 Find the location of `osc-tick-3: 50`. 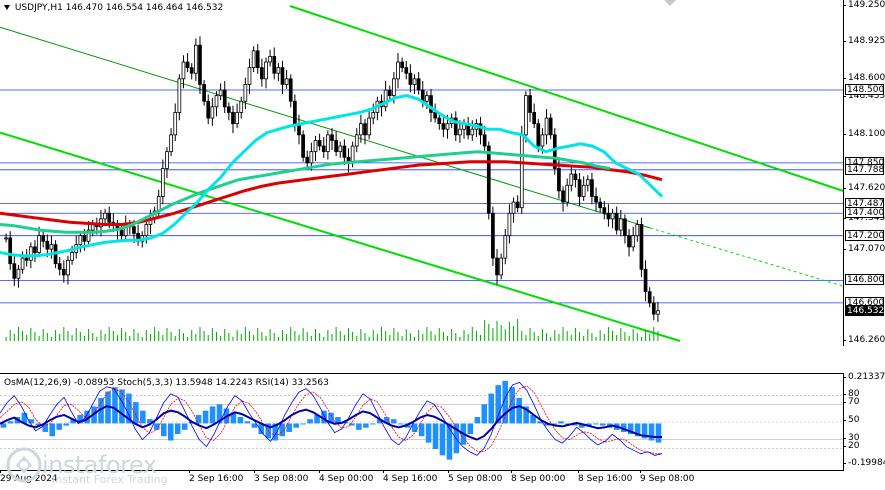

osc-tick-3: 50 is located at coordinates (851, 420).